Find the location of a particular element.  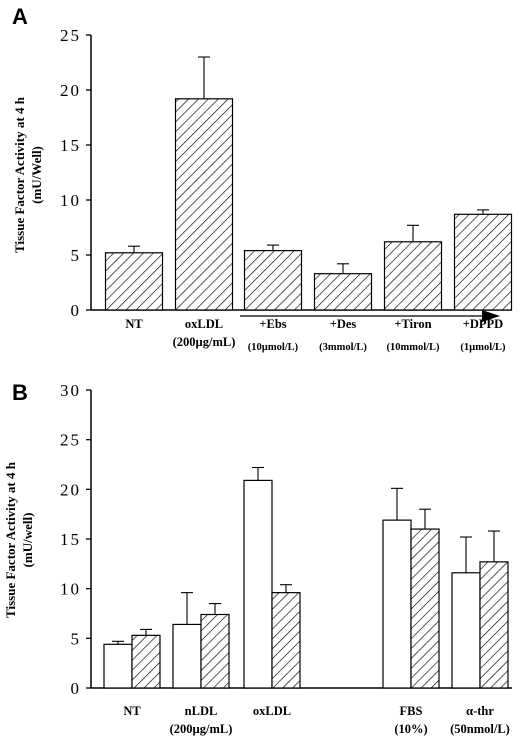

panel-a-annotation-arrowhead is located at coordinates (491, 316).